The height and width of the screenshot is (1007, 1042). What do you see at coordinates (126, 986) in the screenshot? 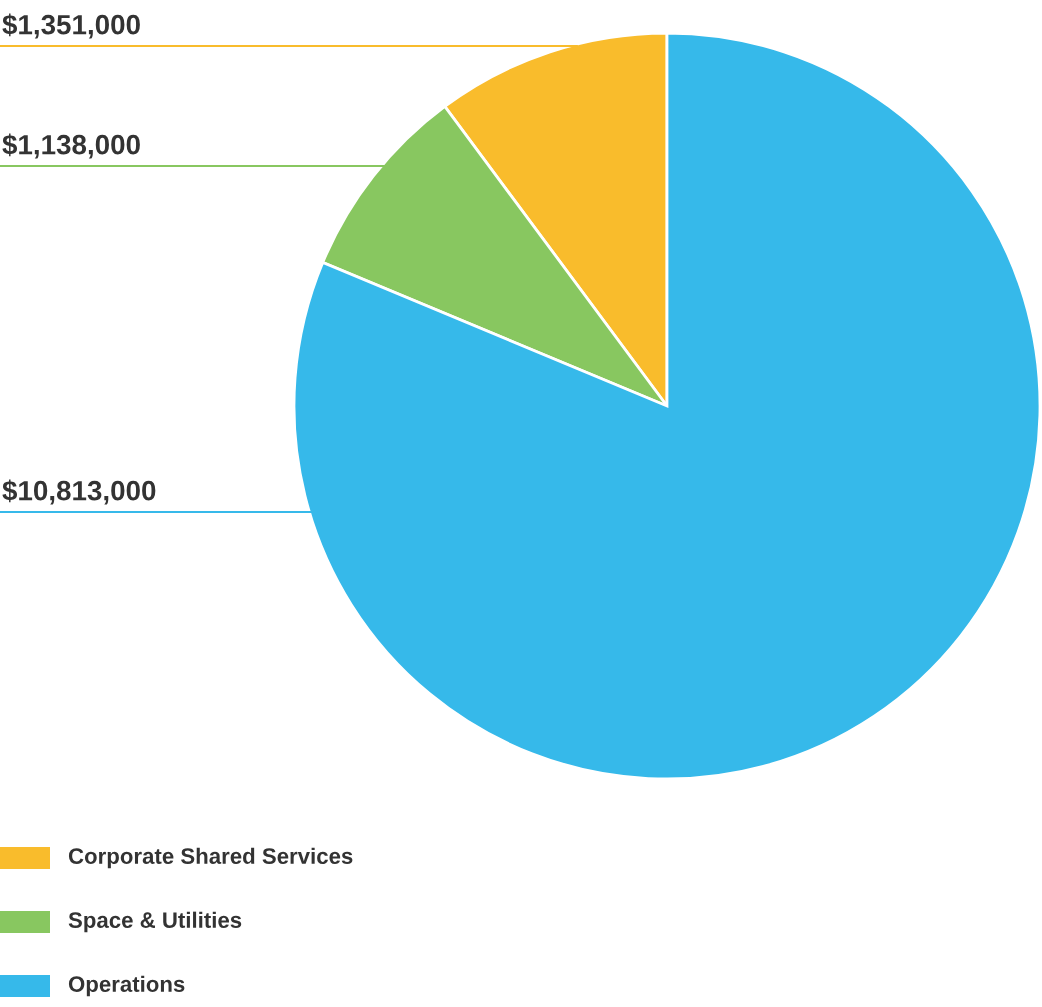
I see `legend-label: Operations` at bounding box center [126, 986].